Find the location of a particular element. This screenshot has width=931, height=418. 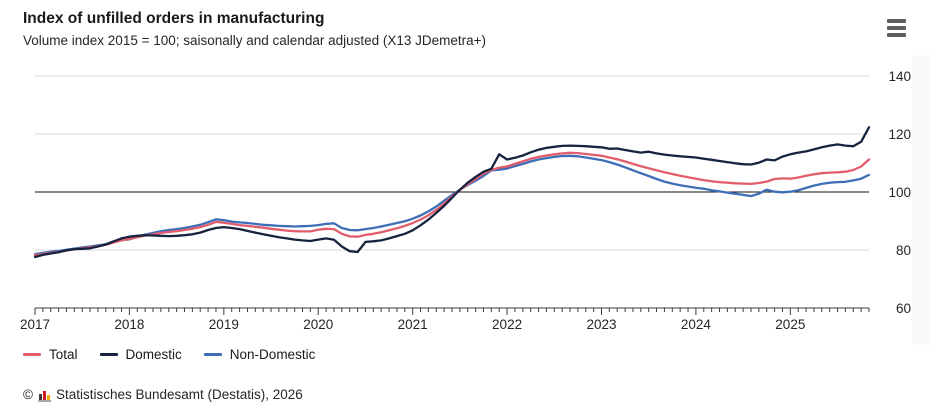

x-year-label: 2025 is located at coordinates (790, 324).